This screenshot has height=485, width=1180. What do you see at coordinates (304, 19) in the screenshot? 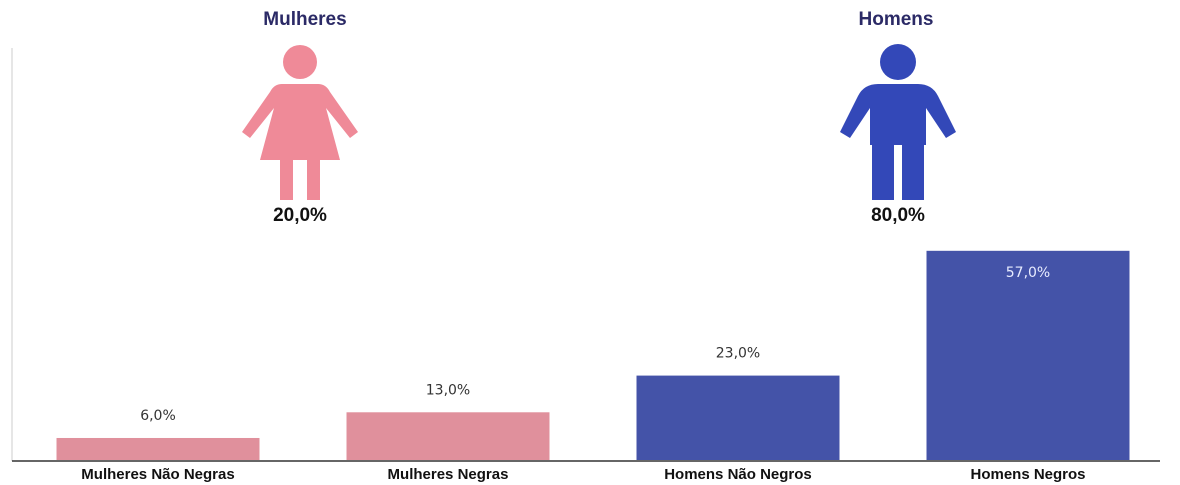
I see `group-title: Mulheres` at bounding box center [304, 19].